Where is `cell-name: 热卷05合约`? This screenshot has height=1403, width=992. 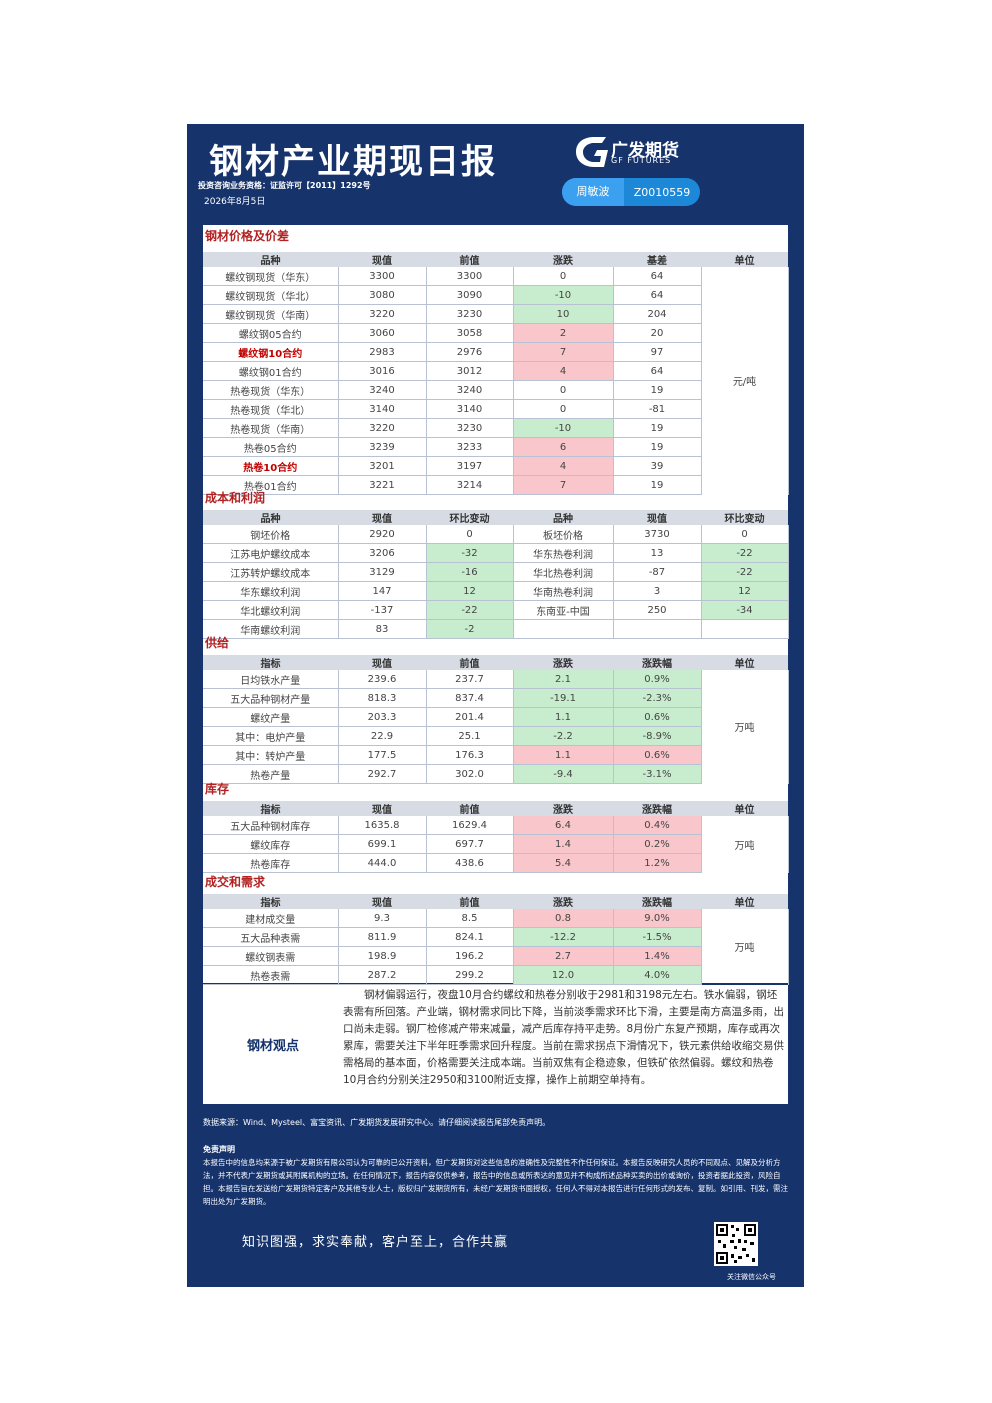
cell-name: 热卷05合约 is located at coordinates (271, 447).